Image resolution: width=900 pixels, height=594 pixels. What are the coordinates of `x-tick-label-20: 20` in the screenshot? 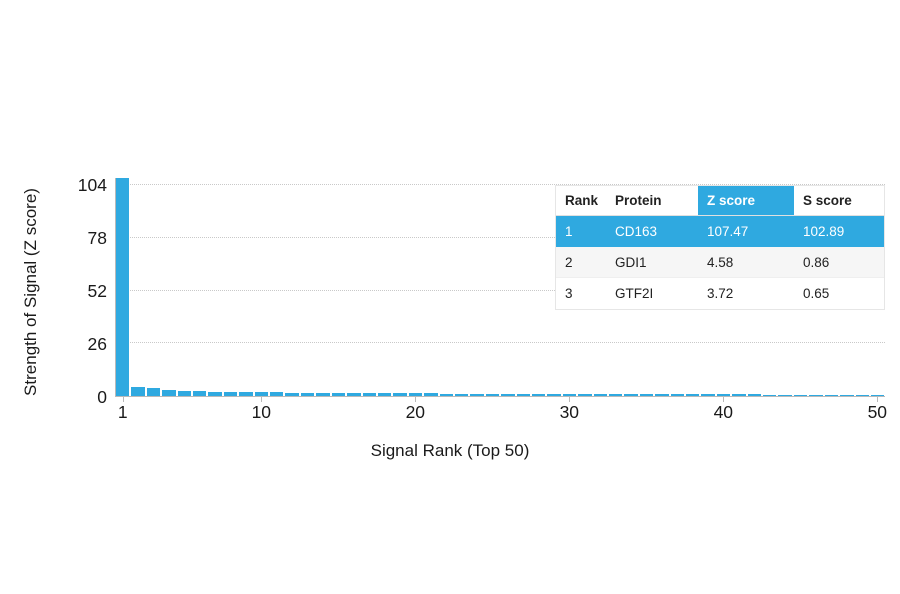 It's located at (415, 412).